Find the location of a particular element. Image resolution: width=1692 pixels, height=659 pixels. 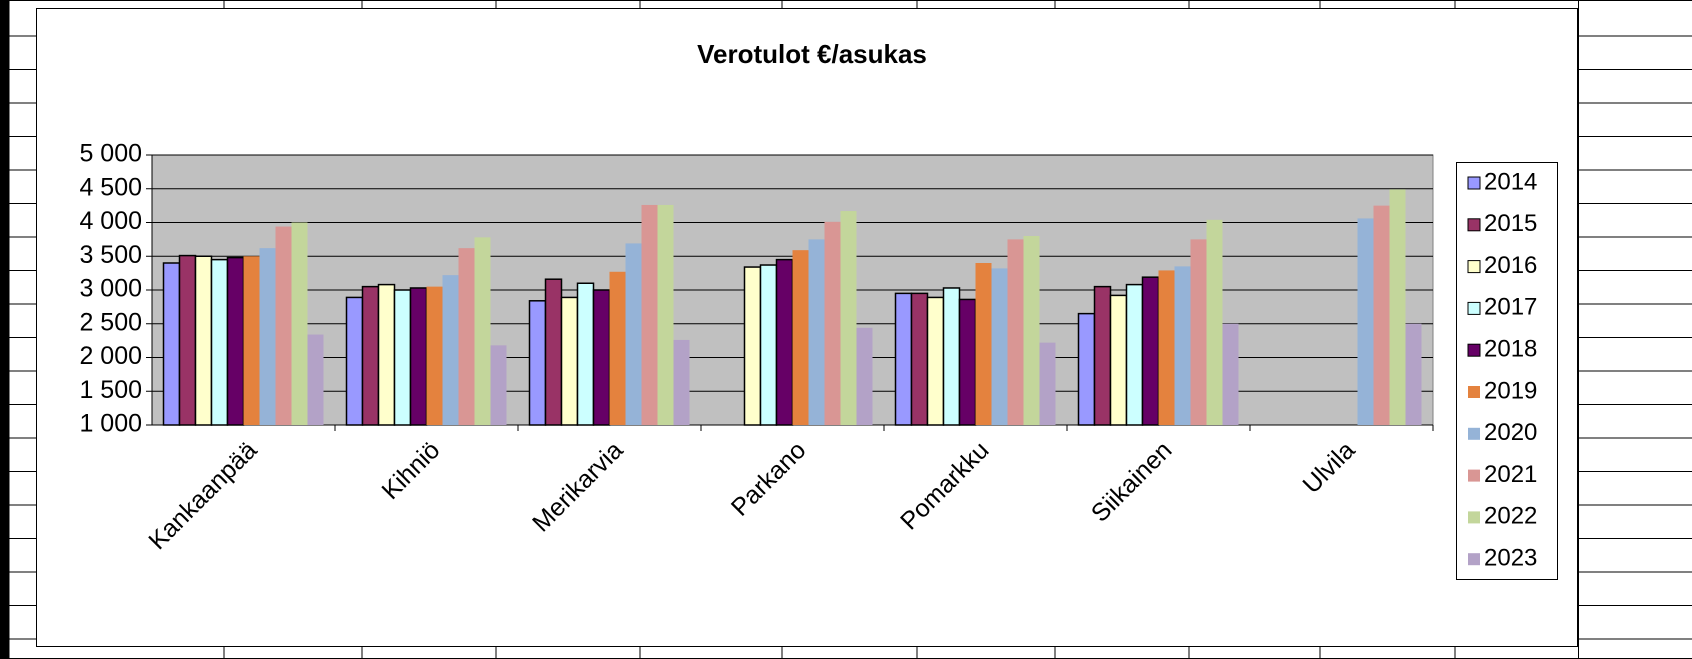

legend-label: 2015 is located at coordinates (1510, 223).